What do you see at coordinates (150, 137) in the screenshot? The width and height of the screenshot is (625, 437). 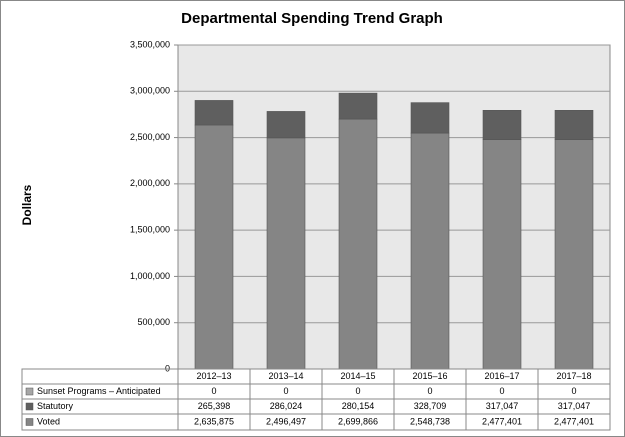 I see `y-tick-label: 2,500,000` at bounding box center [150, 137].